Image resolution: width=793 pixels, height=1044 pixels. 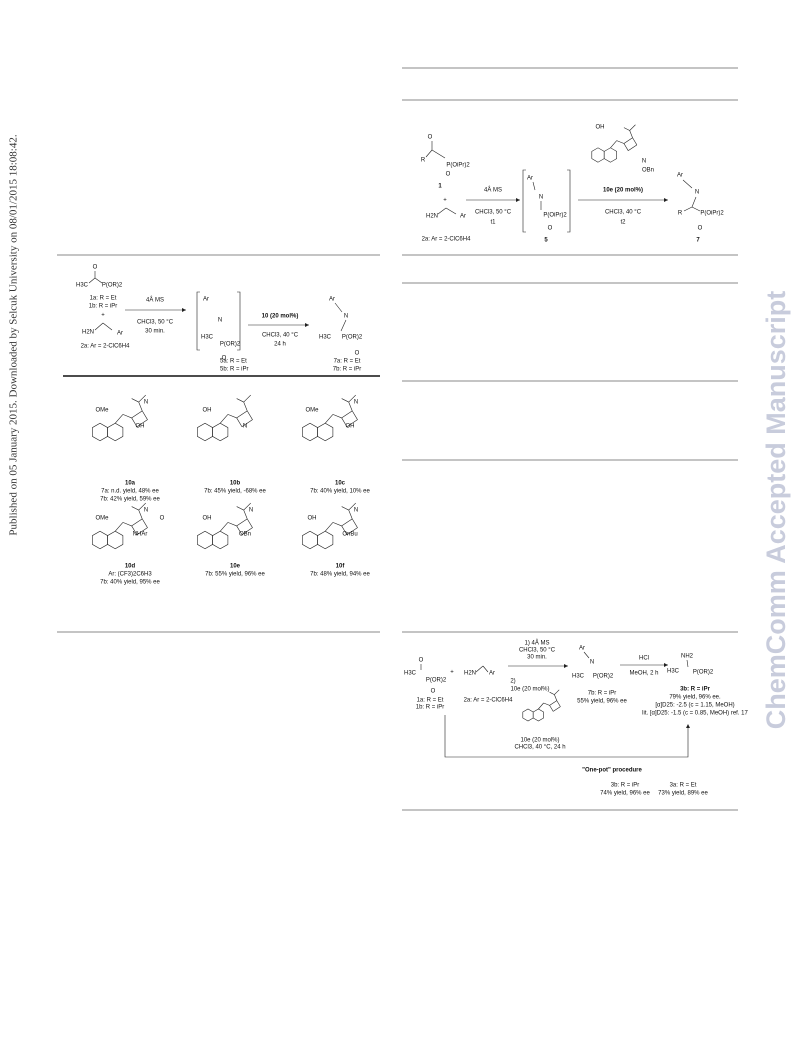 I want to click on label: 7a: R = Et, so click(x=347, y=362).